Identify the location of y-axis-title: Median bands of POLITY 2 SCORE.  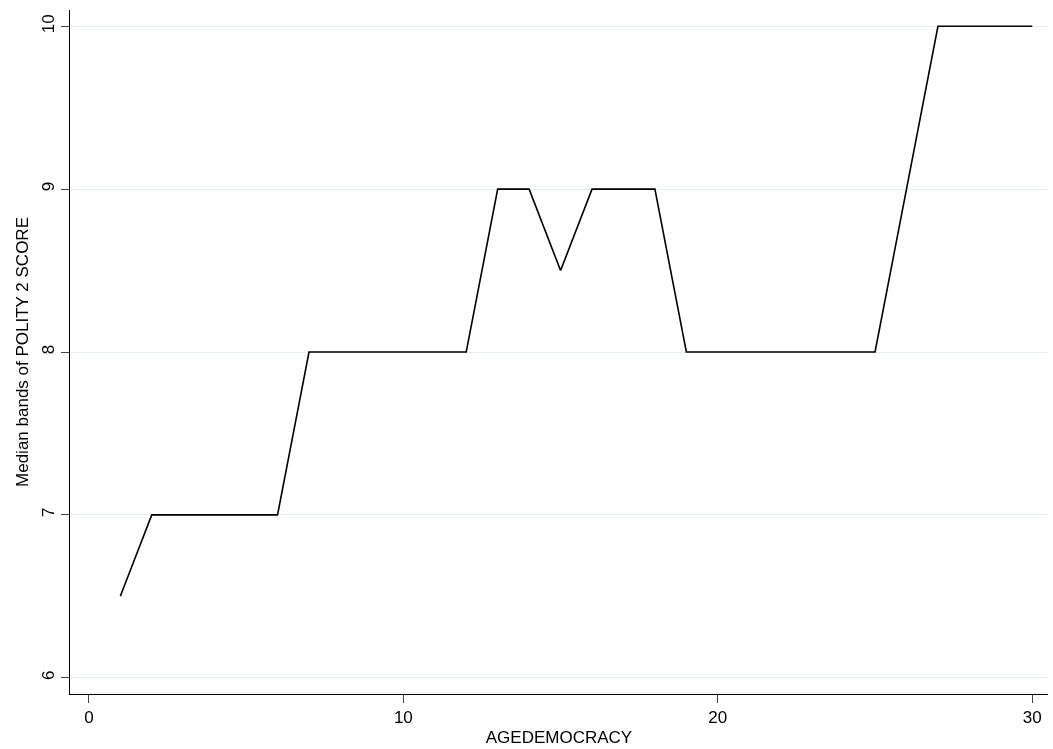
(22, 352).